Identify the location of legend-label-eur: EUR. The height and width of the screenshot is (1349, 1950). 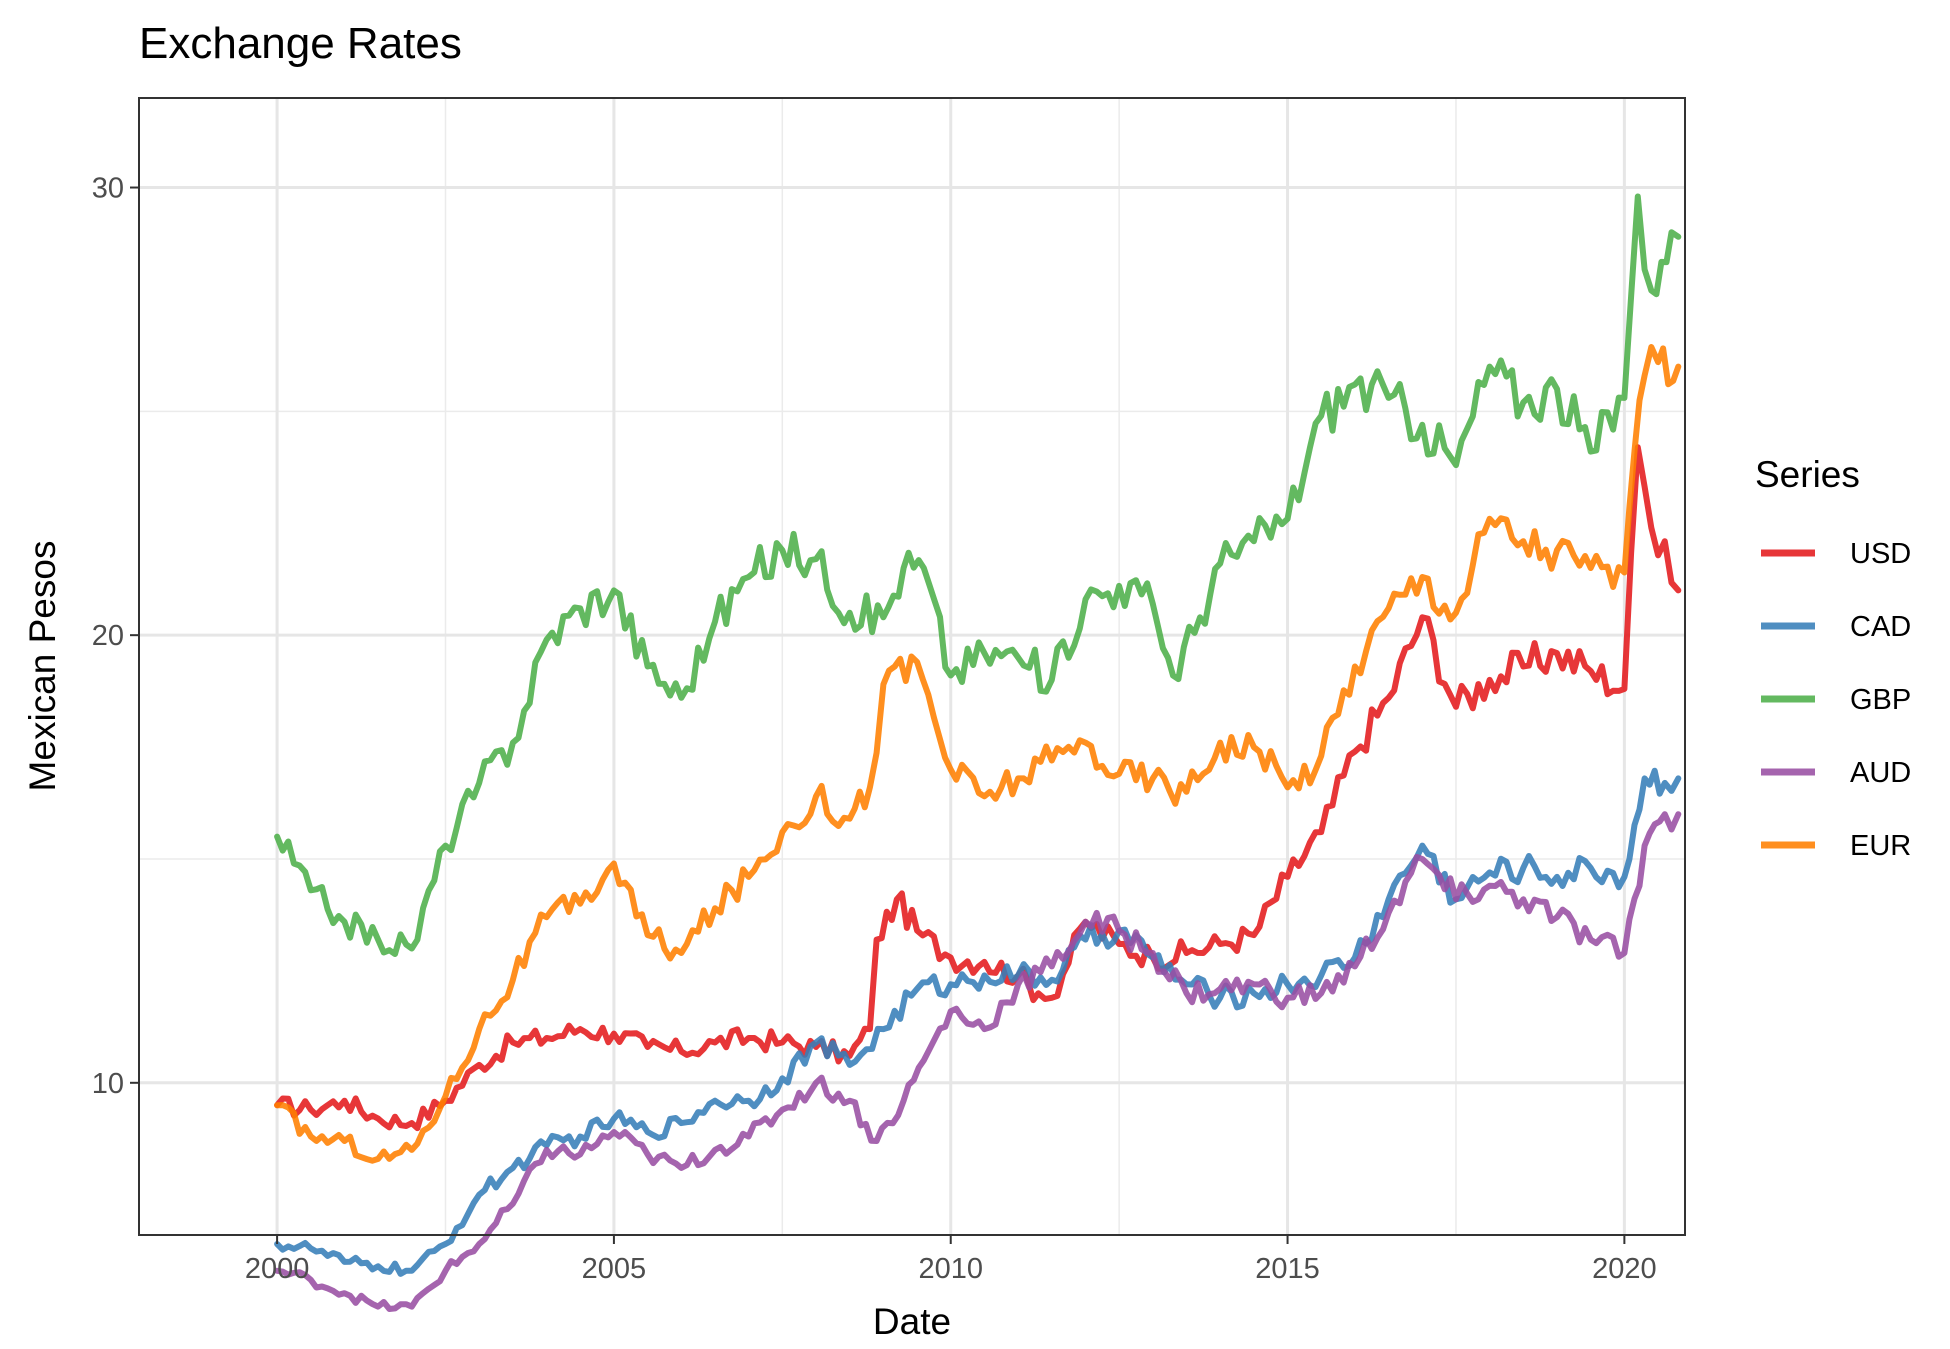
(1880, 846).